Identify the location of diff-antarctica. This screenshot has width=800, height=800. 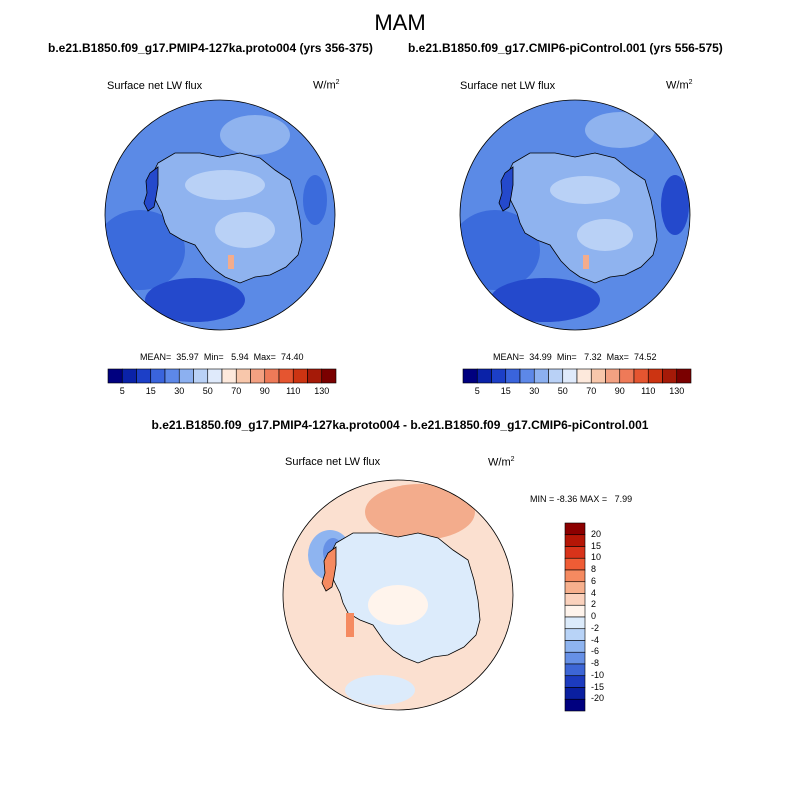
(401, 598).